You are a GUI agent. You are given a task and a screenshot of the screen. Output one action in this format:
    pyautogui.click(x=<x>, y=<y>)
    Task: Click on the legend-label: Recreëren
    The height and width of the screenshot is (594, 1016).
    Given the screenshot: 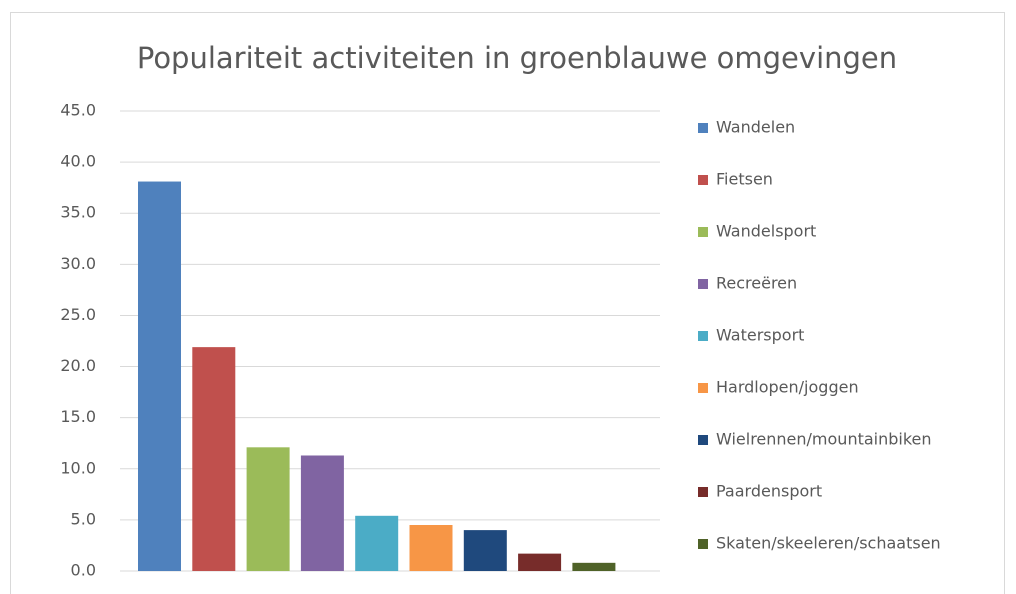 What is the action you would take?
    pyautogui.click(x=756, y=283)
    